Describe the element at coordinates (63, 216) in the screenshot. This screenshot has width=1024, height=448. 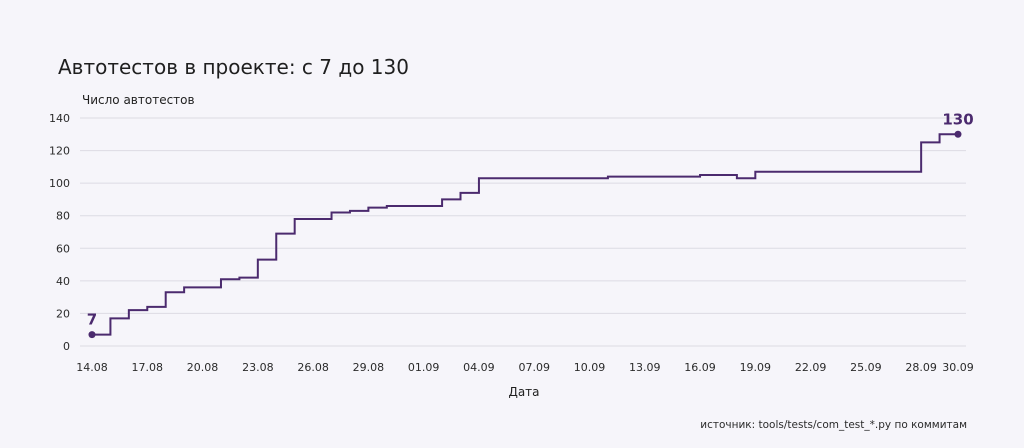
I see `y-tick-label: 80` at that location.